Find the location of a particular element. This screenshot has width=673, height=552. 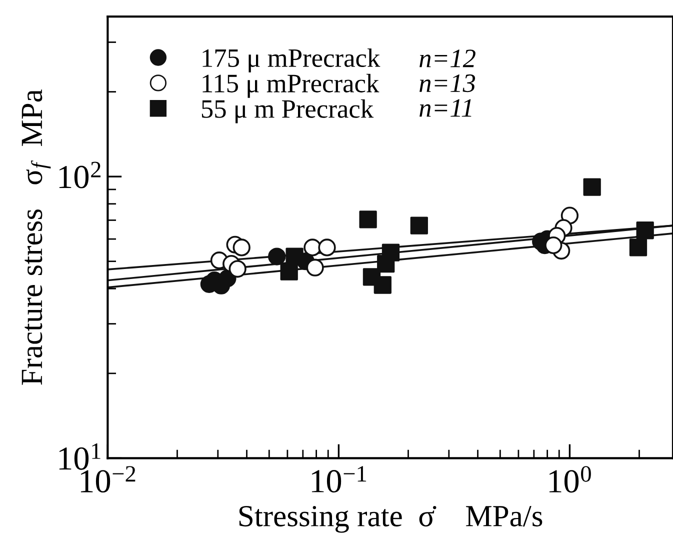

y-axis-title: Fracture stress σ$_{f}$ MPa is located at coordinates (36, 237).